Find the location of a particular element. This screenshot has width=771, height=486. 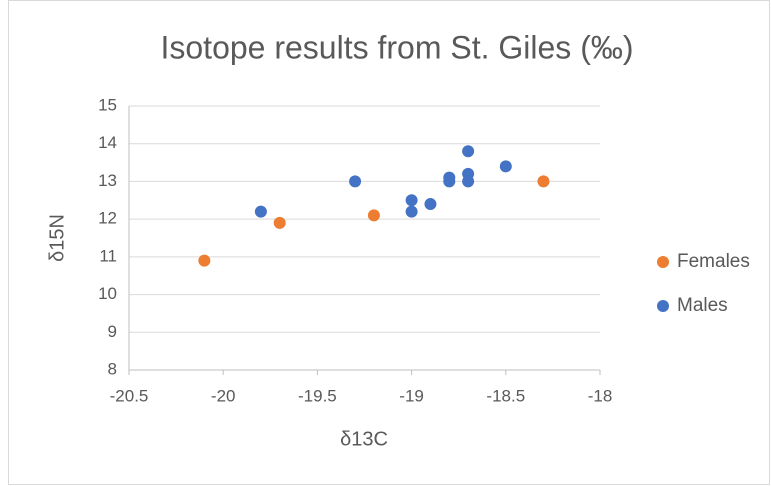

y-axis-title: δ15N is located at coordinates (57, 238).